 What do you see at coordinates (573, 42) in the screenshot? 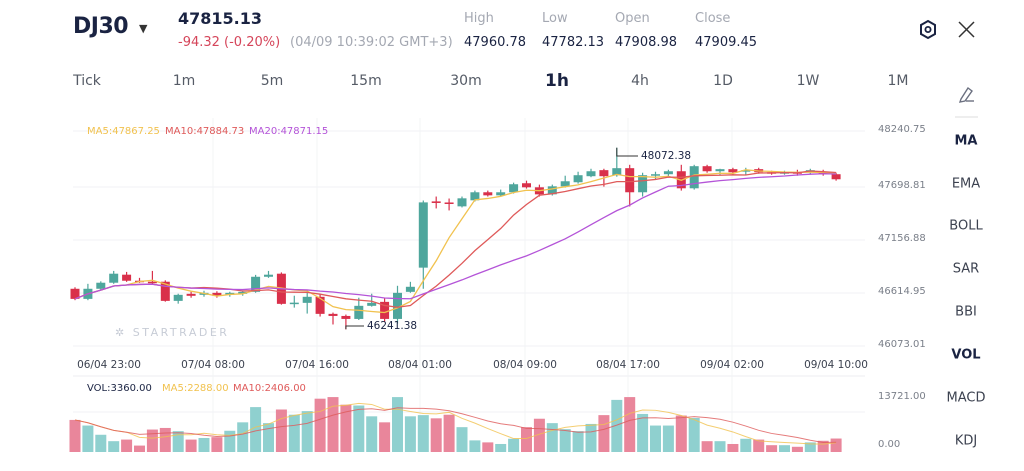
I see `stat-value-low: 47782.13` at bounding box center [573, 42].